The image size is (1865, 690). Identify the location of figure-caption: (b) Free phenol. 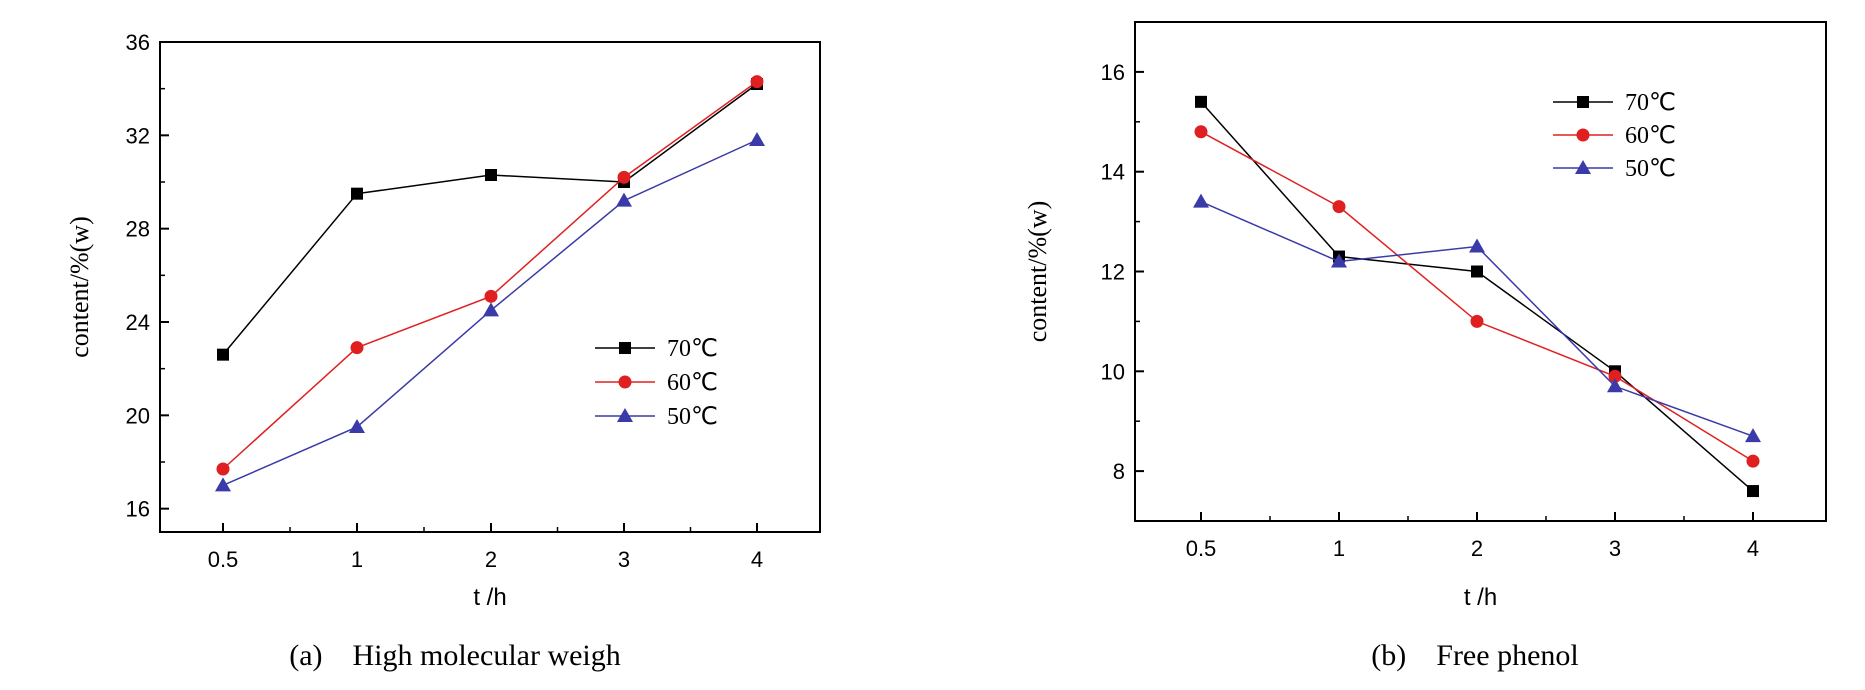
(1474, 655).